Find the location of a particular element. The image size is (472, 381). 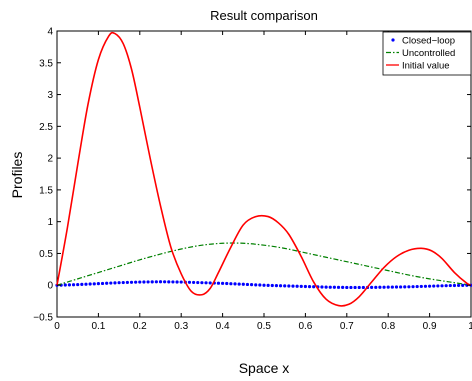

legend-label: Closed−loop is located at coordinates (428, 40).